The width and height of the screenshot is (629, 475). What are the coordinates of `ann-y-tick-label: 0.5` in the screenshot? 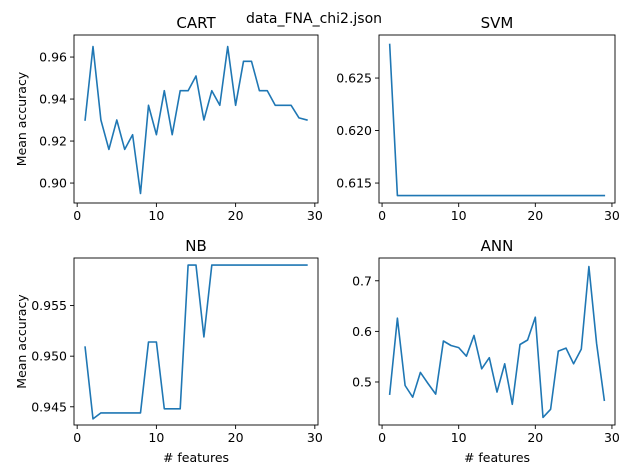 It's located at (362, 381).